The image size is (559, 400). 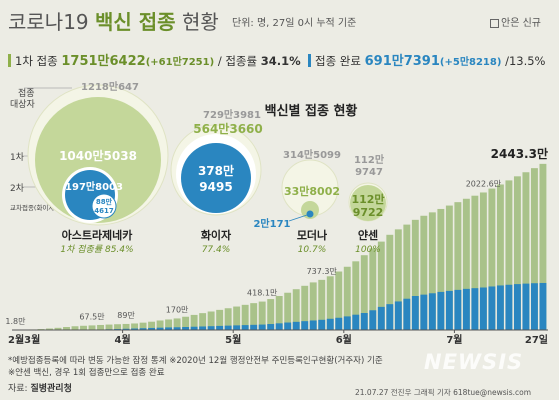 I want to click on md-first-value: 33만8002, so click(x=312, y=191).